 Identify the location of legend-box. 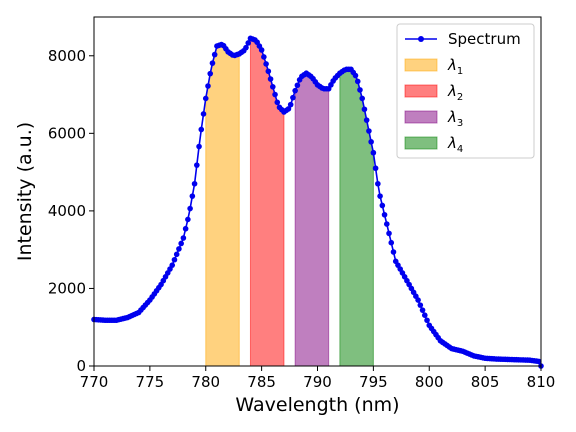
(465, 91).